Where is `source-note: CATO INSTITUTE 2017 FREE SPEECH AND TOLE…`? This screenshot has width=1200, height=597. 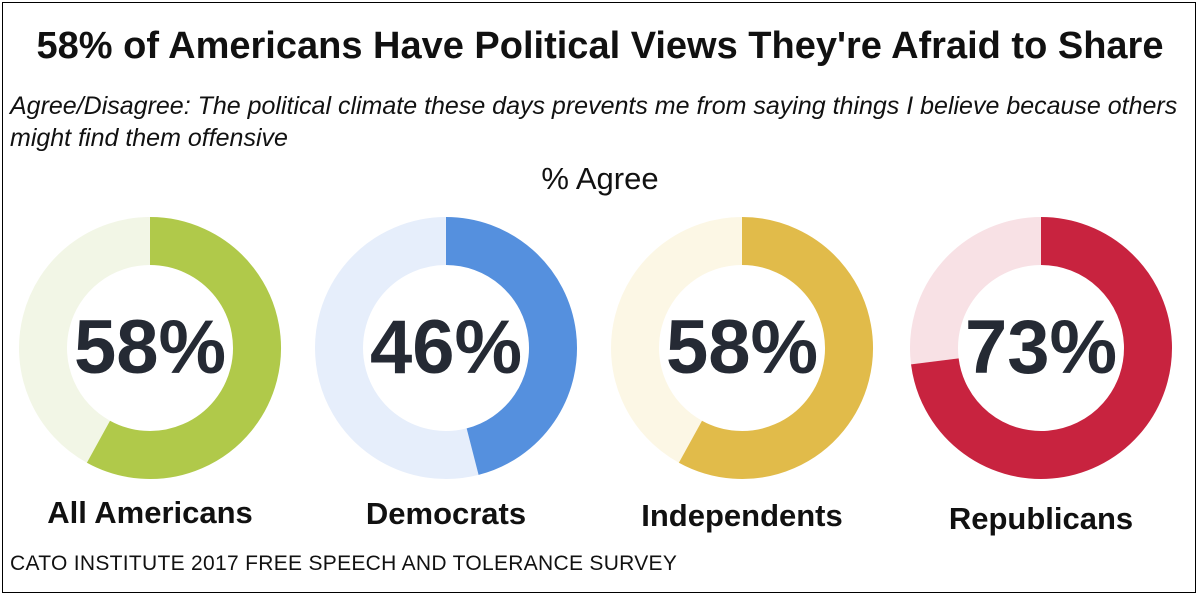
source-note: CATO INSTITUTE 2017 FREE SPEECH AND TOLE… is located at coordinates (344, 563).